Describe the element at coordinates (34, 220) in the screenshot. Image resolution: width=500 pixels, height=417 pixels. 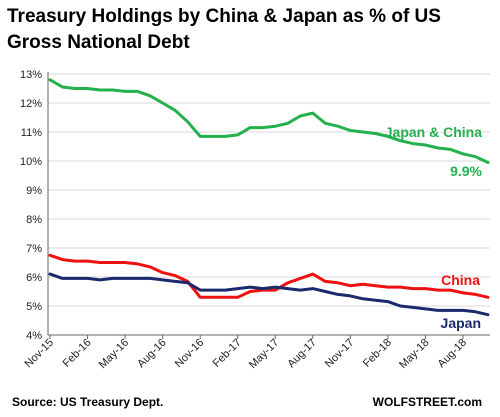
I see `y-tick-label: 8%` at that location.